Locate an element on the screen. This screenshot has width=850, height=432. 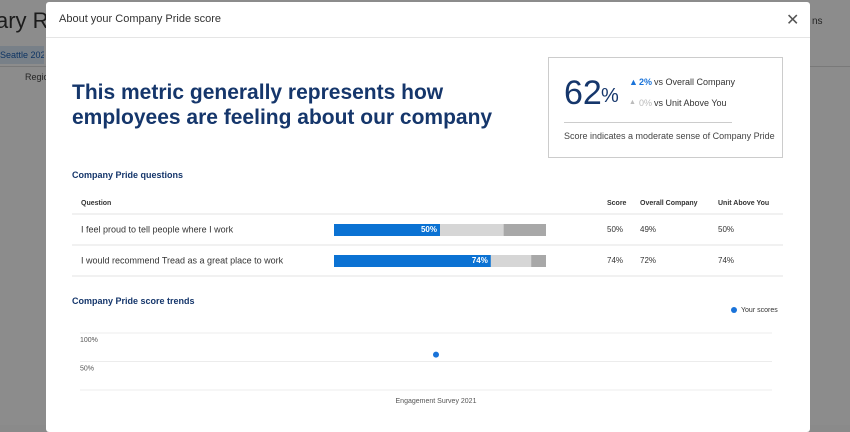
legend-marker is located at coordinates (734, 310).